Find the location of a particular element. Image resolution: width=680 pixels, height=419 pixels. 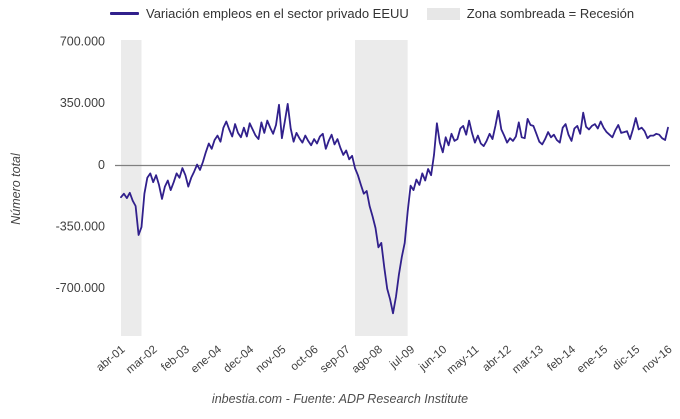

legend-item-recession: Zona sombreada = Recesión is located at coordinates (530, 13).